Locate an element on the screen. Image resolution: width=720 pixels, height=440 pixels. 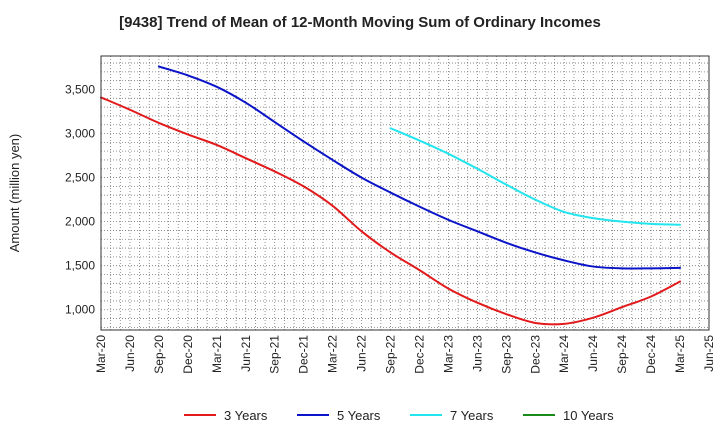
y-tick-label: 3,000 is located at coordinates (80, 134).